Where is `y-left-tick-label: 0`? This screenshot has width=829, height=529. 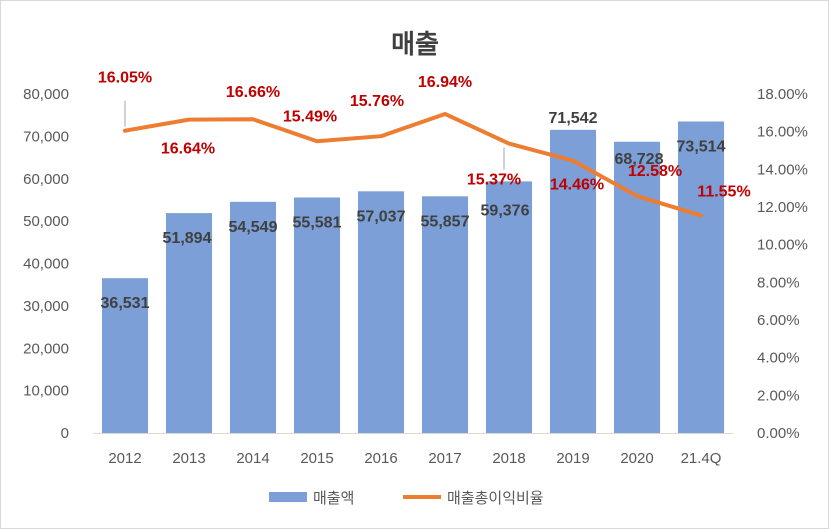 y-left-tick-label: 0 is located at coordinates (65, 433).